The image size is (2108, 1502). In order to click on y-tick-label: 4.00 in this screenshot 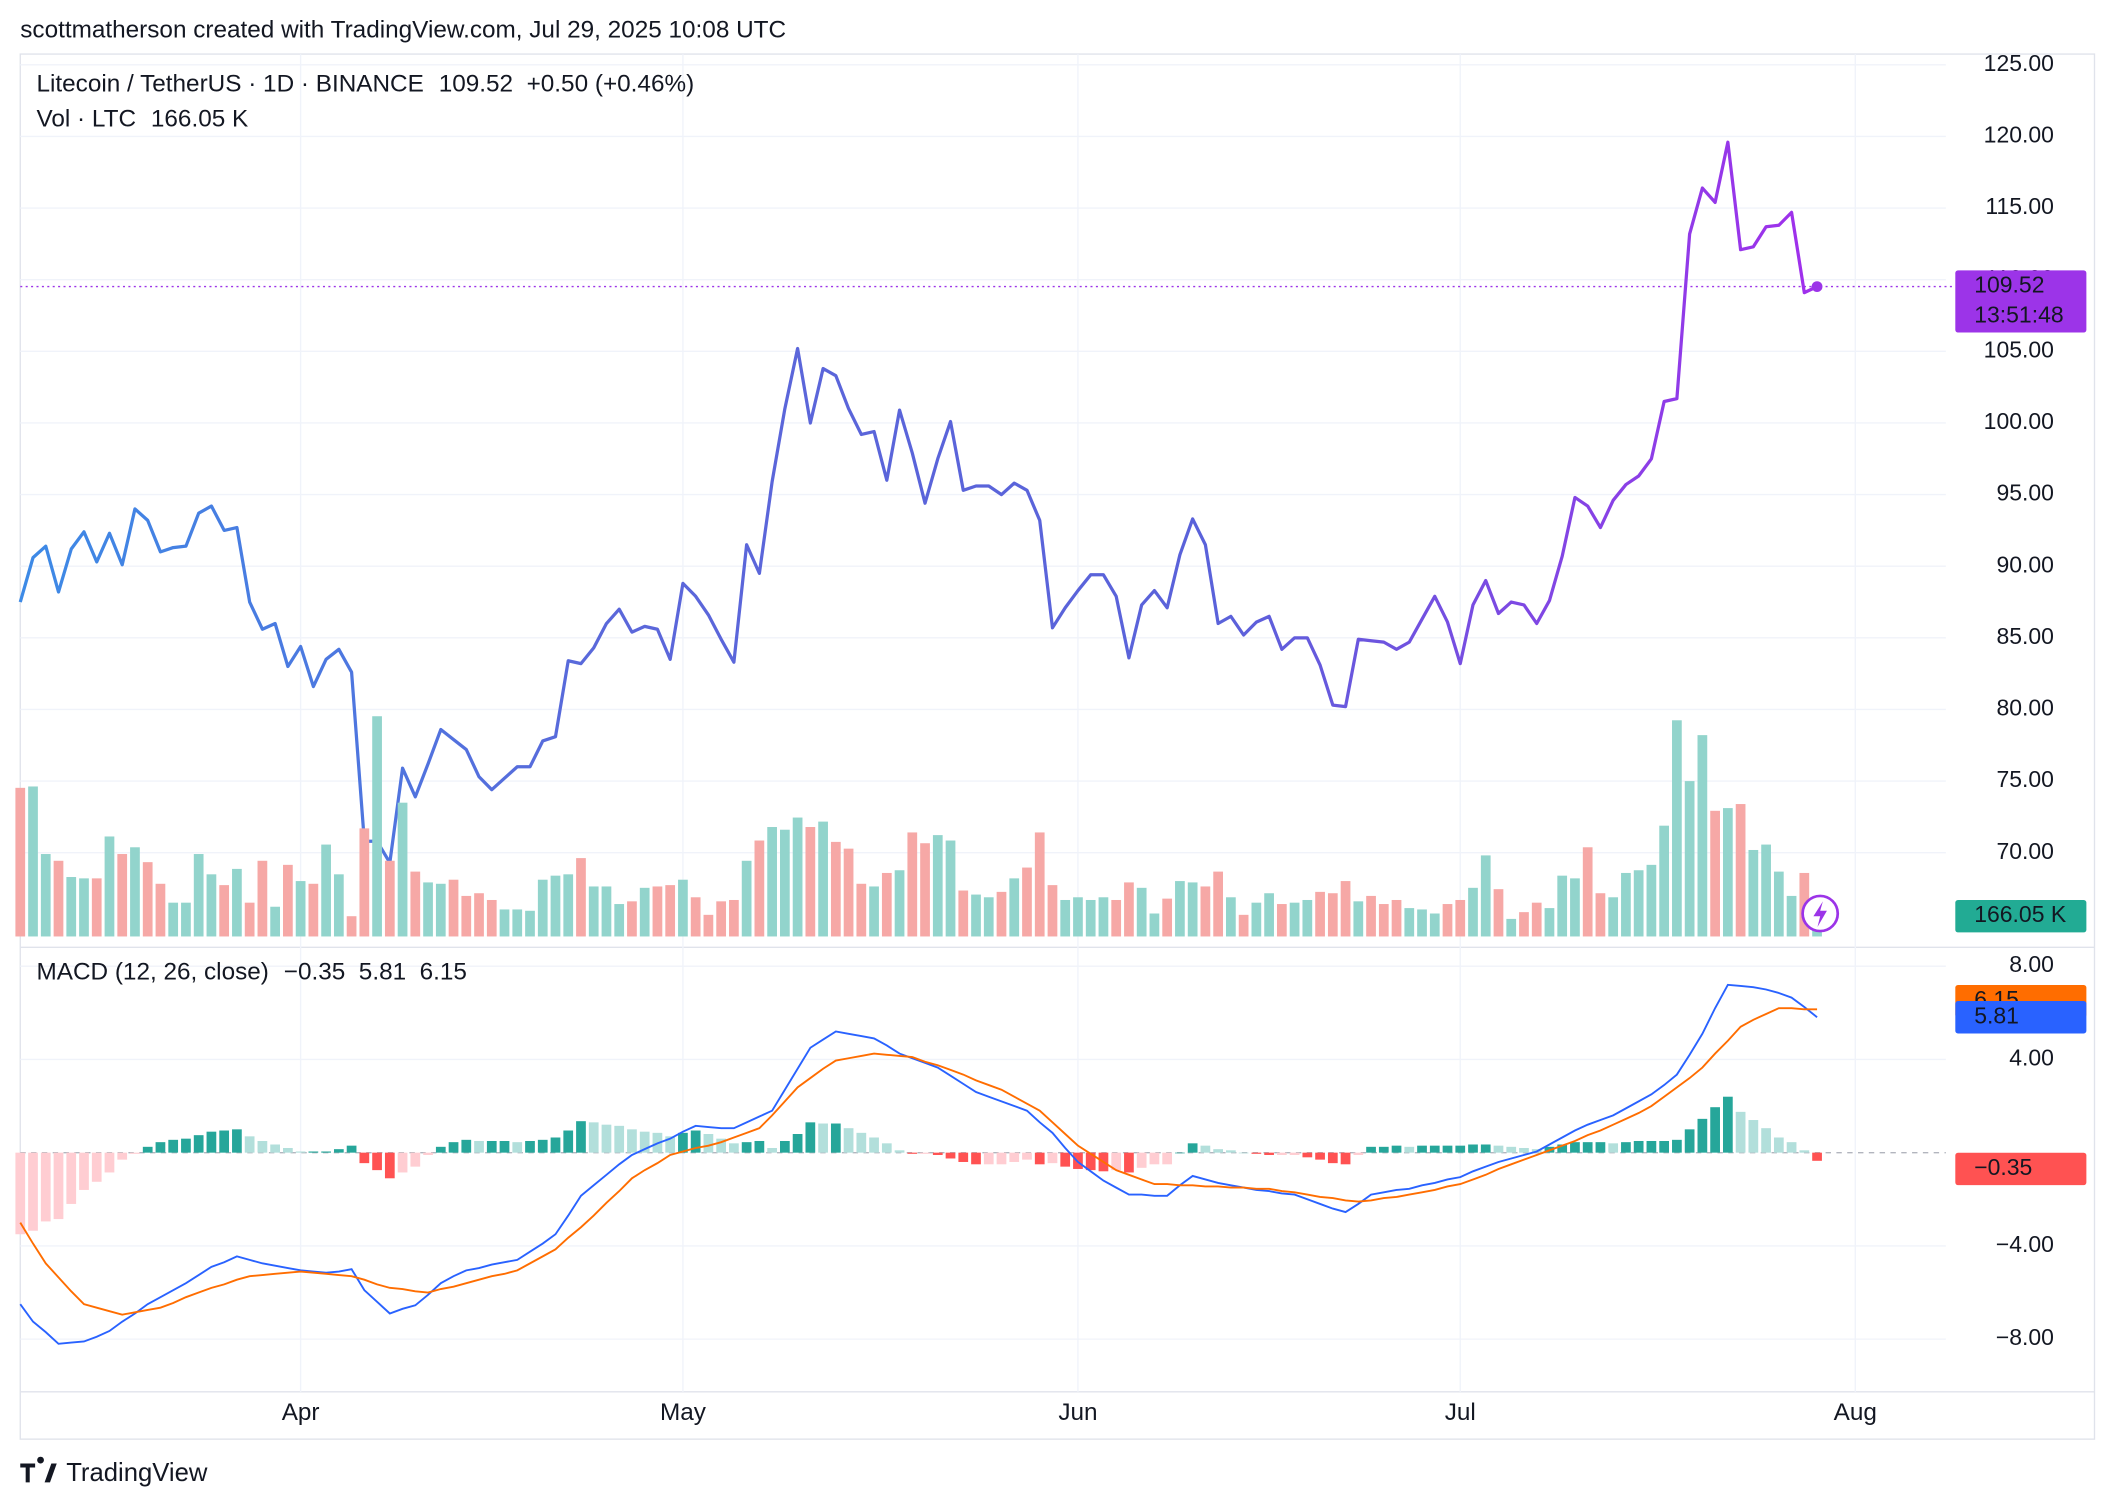, I will do `click(2031, 1057)`.